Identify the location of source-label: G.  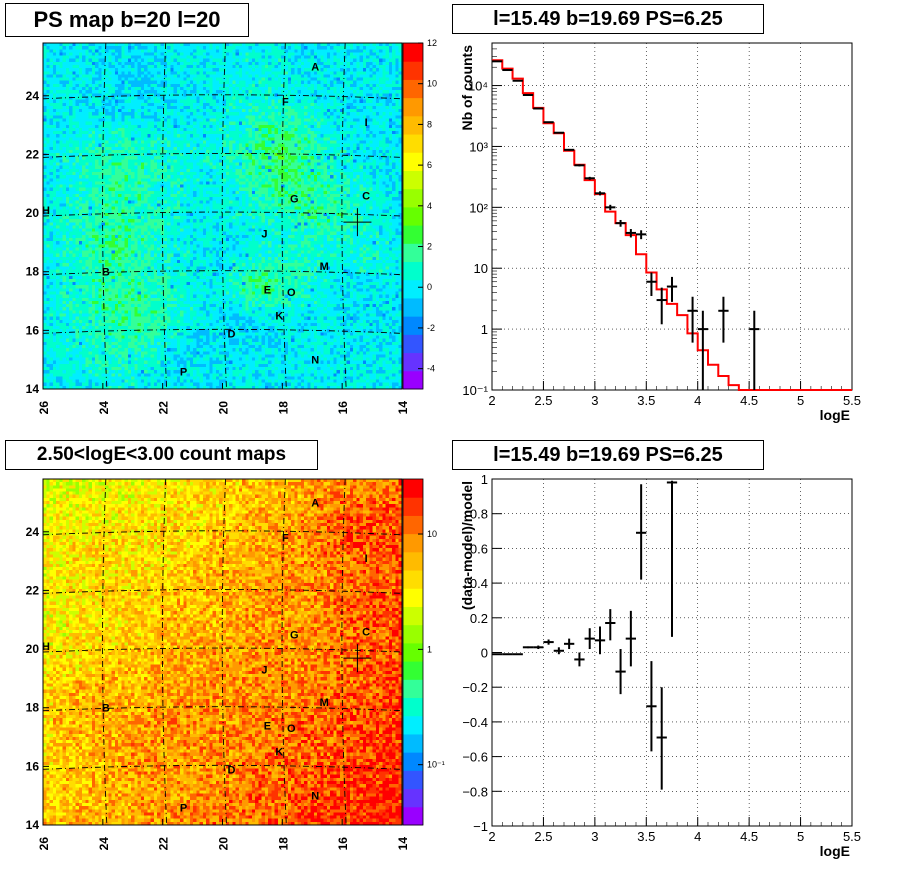
(294, 635).